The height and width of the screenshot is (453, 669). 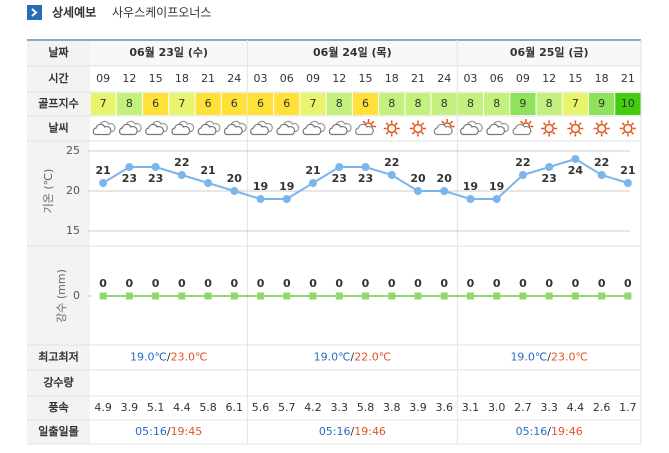 What do you see at coordinates (366, 407) in the screenshot?
I see `wind: 5.8` at bounding box center [366, 407].